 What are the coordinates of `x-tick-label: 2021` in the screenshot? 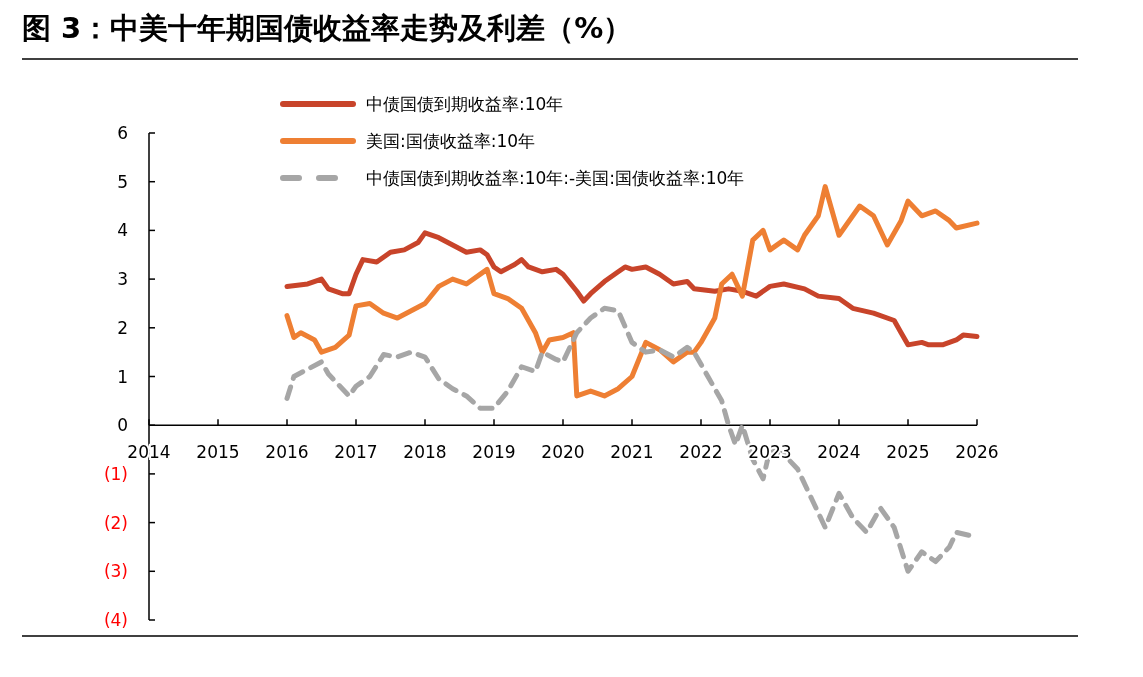 It's located at (632, 452).